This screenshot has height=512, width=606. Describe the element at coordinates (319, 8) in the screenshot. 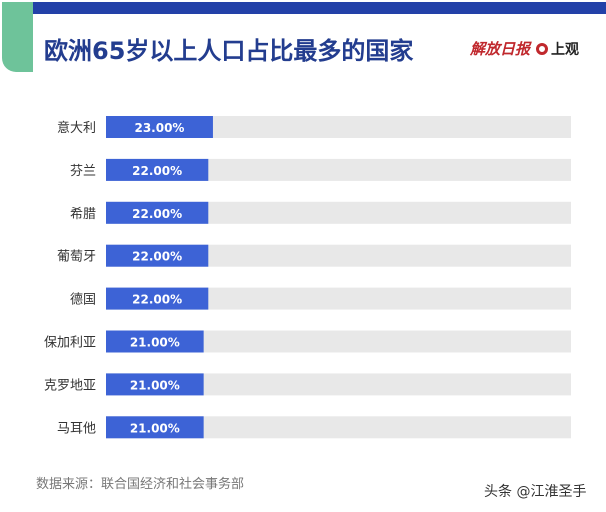

I see `header-bar` at that location.